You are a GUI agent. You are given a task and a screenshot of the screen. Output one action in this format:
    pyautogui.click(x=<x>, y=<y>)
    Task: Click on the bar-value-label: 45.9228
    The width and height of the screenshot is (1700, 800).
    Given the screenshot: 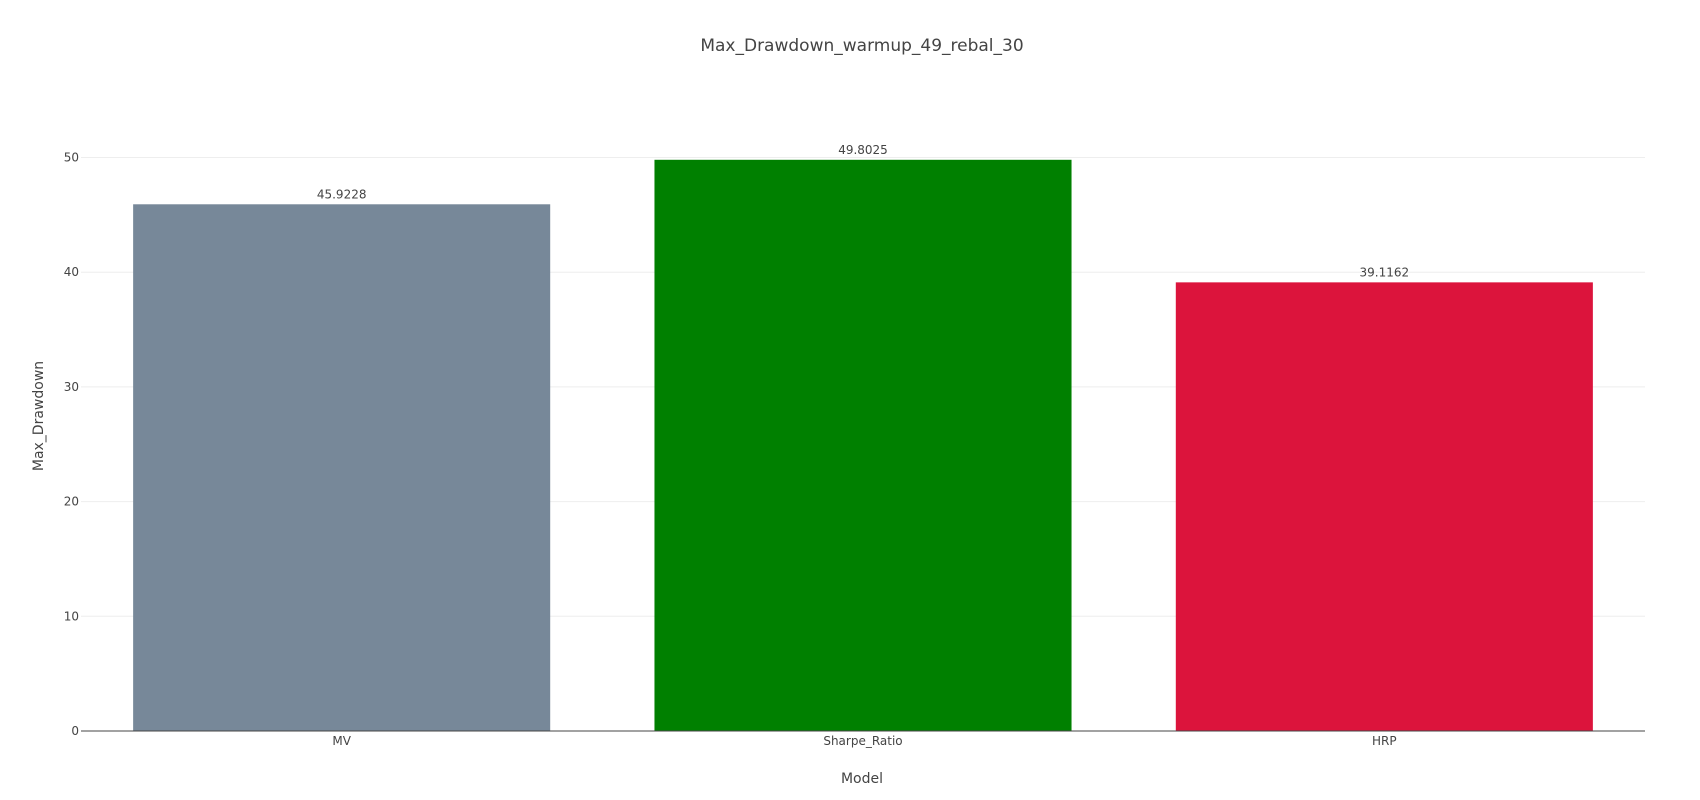 What is the action you would take?
    pyautogui.click(x=342, y=194)
    